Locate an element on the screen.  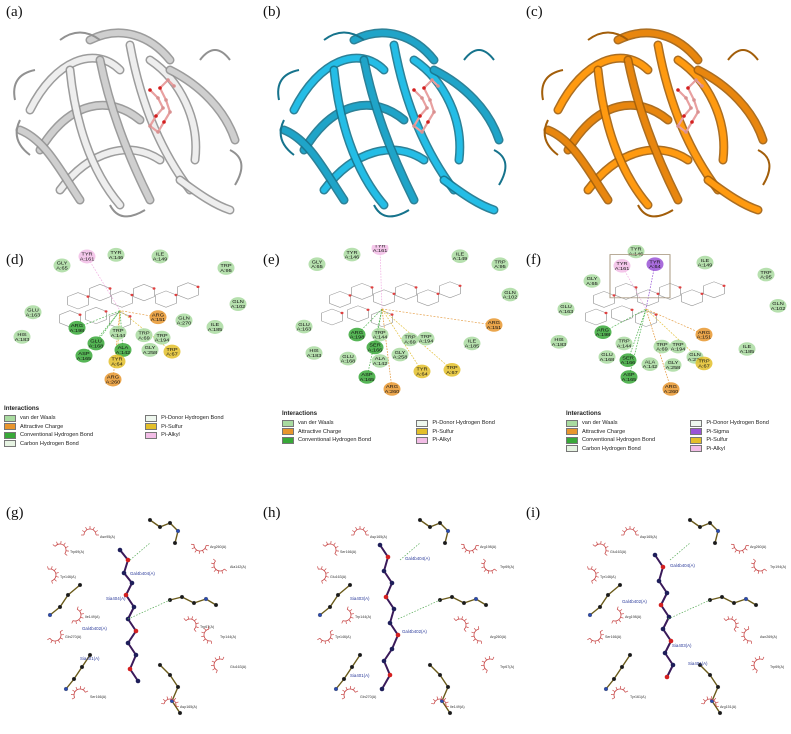
ligand-2d is located at coordinates (391, 304).